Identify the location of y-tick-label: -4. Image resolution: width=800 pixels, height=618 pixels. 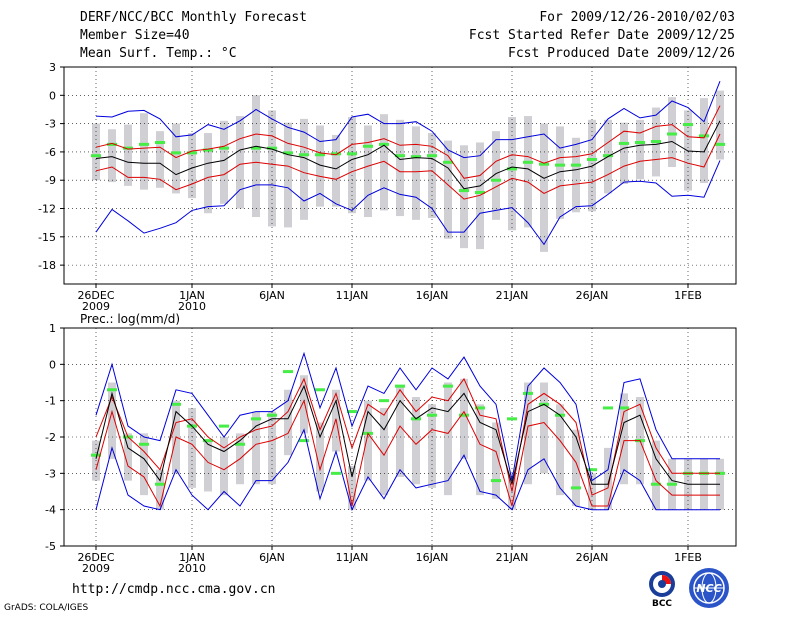
(50, 510).